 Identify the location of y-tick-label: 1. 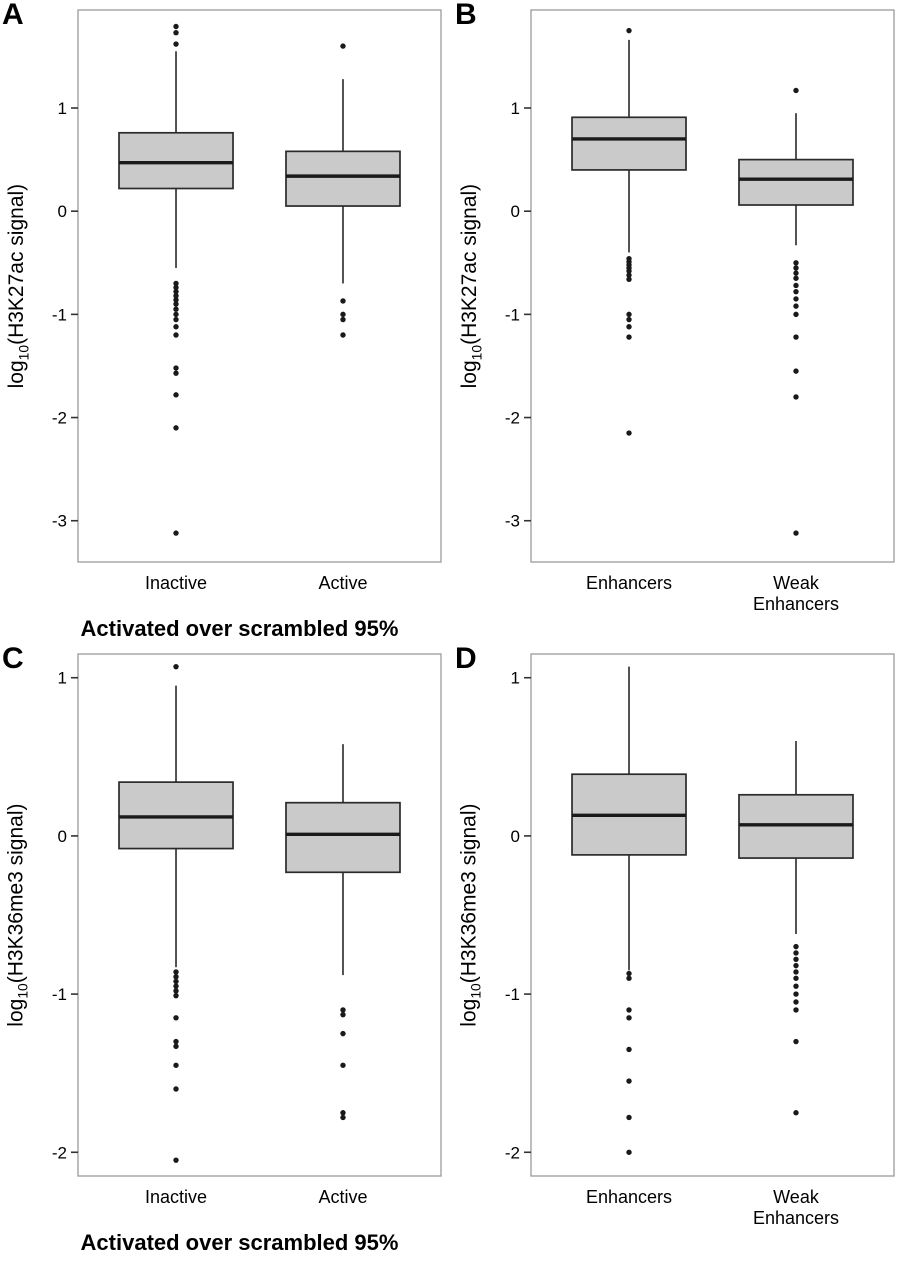
(515, 678).